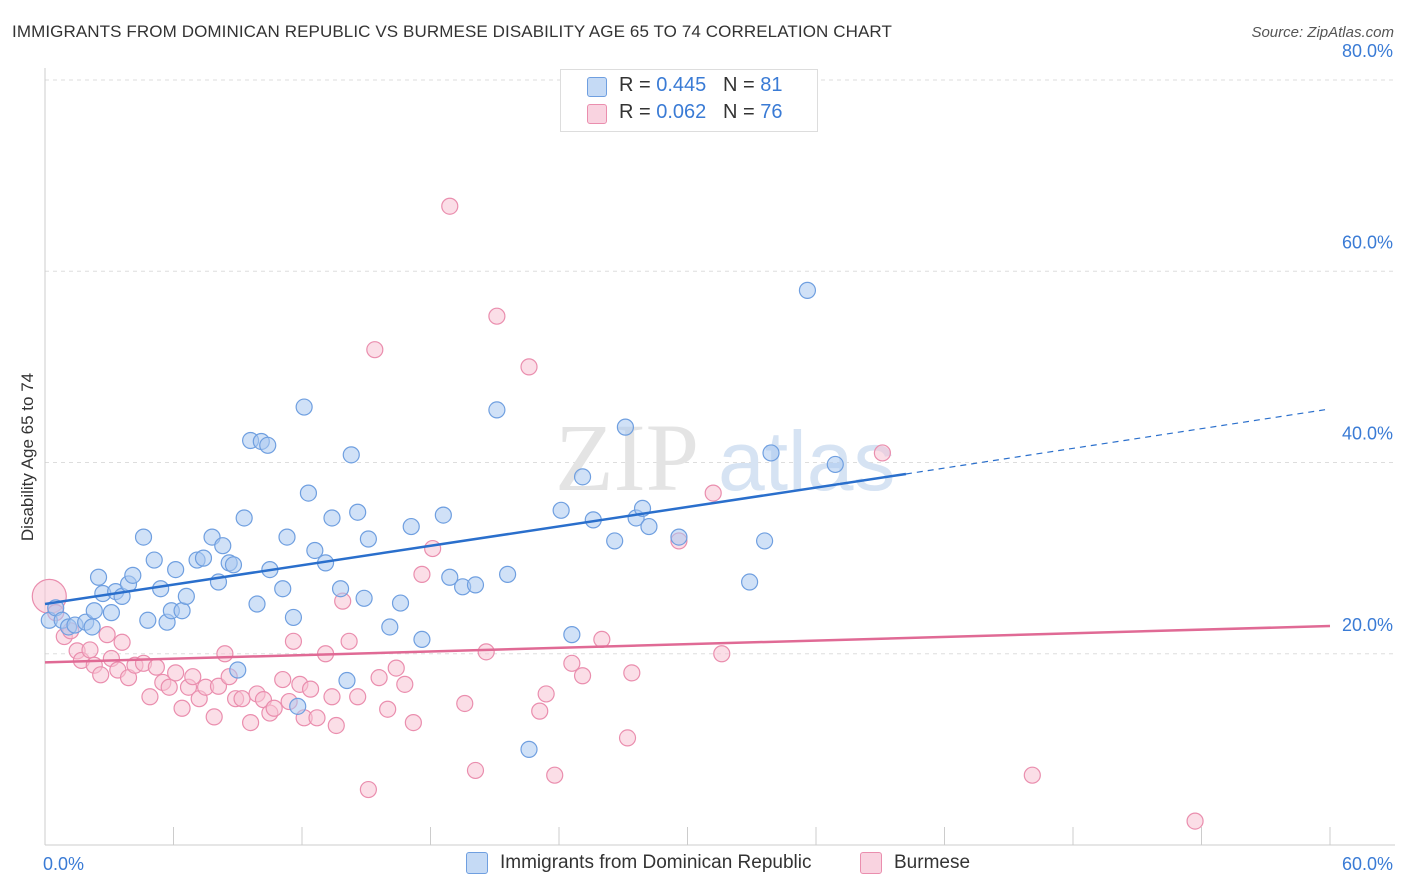  Describe the element at coordinates (741, 85) in the screenshot. I see `legend-n-label: N =` at that location.